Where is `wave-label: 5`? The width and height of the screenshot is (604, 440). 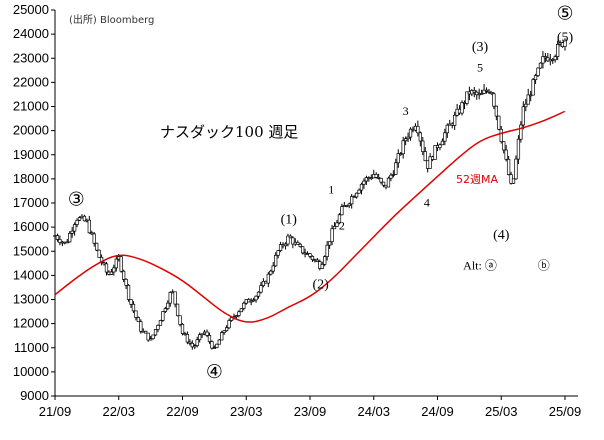
wave-label: 5 is located at coordinates (480, 68).